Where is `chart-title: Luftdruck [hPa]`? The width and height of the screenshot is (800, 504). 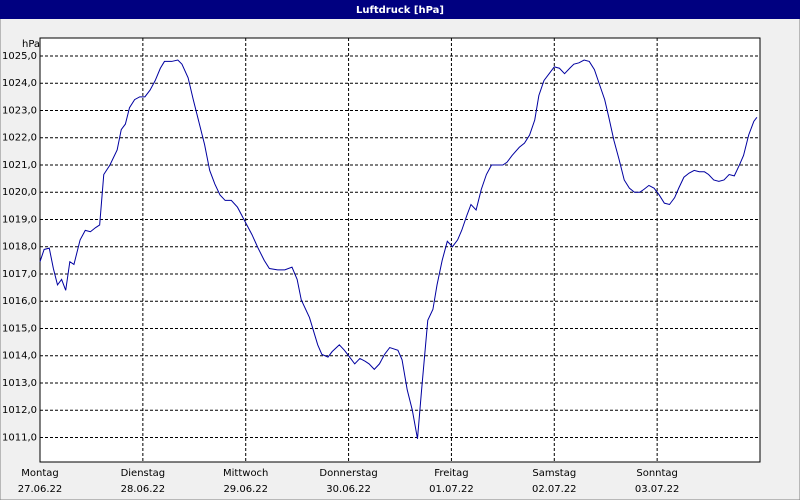 chart-title: Luftdruck [hPa] is located at coordinates (400, 10).